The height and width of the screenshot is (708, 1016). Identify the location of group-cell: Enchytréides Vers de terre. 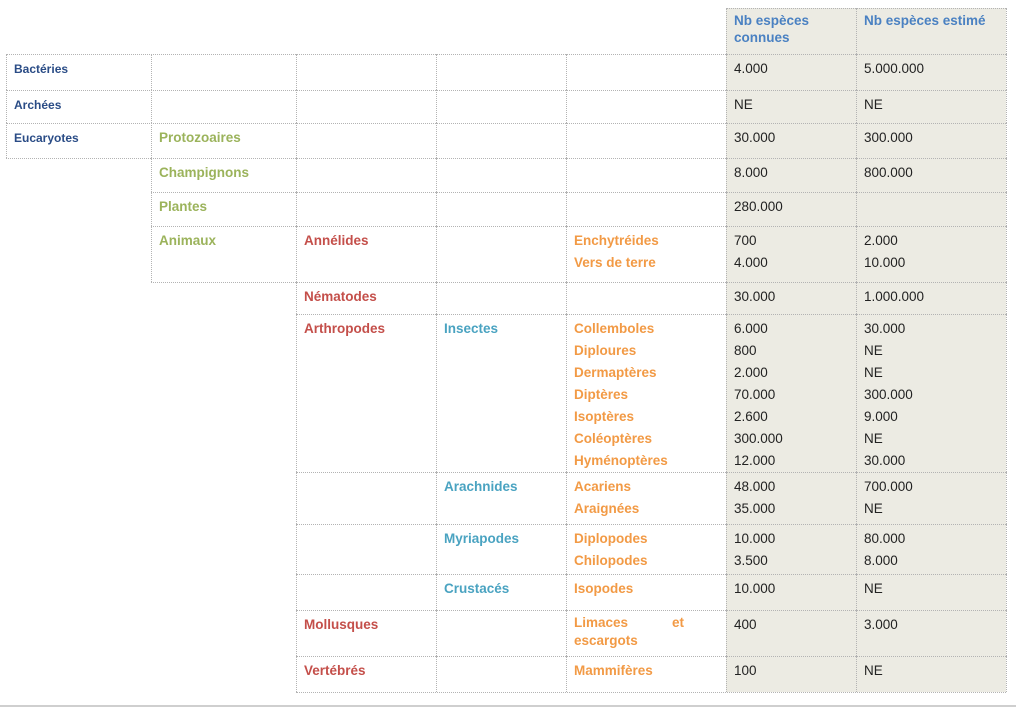
(646, 252).